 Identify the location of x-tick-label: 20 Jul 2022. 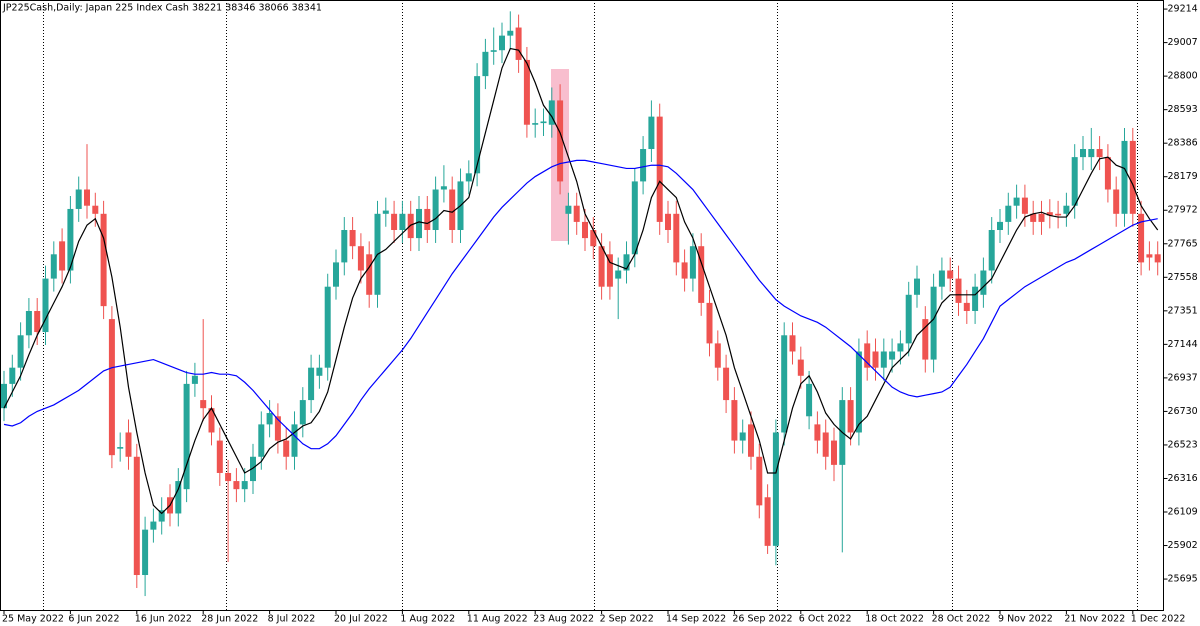
(361, 619).